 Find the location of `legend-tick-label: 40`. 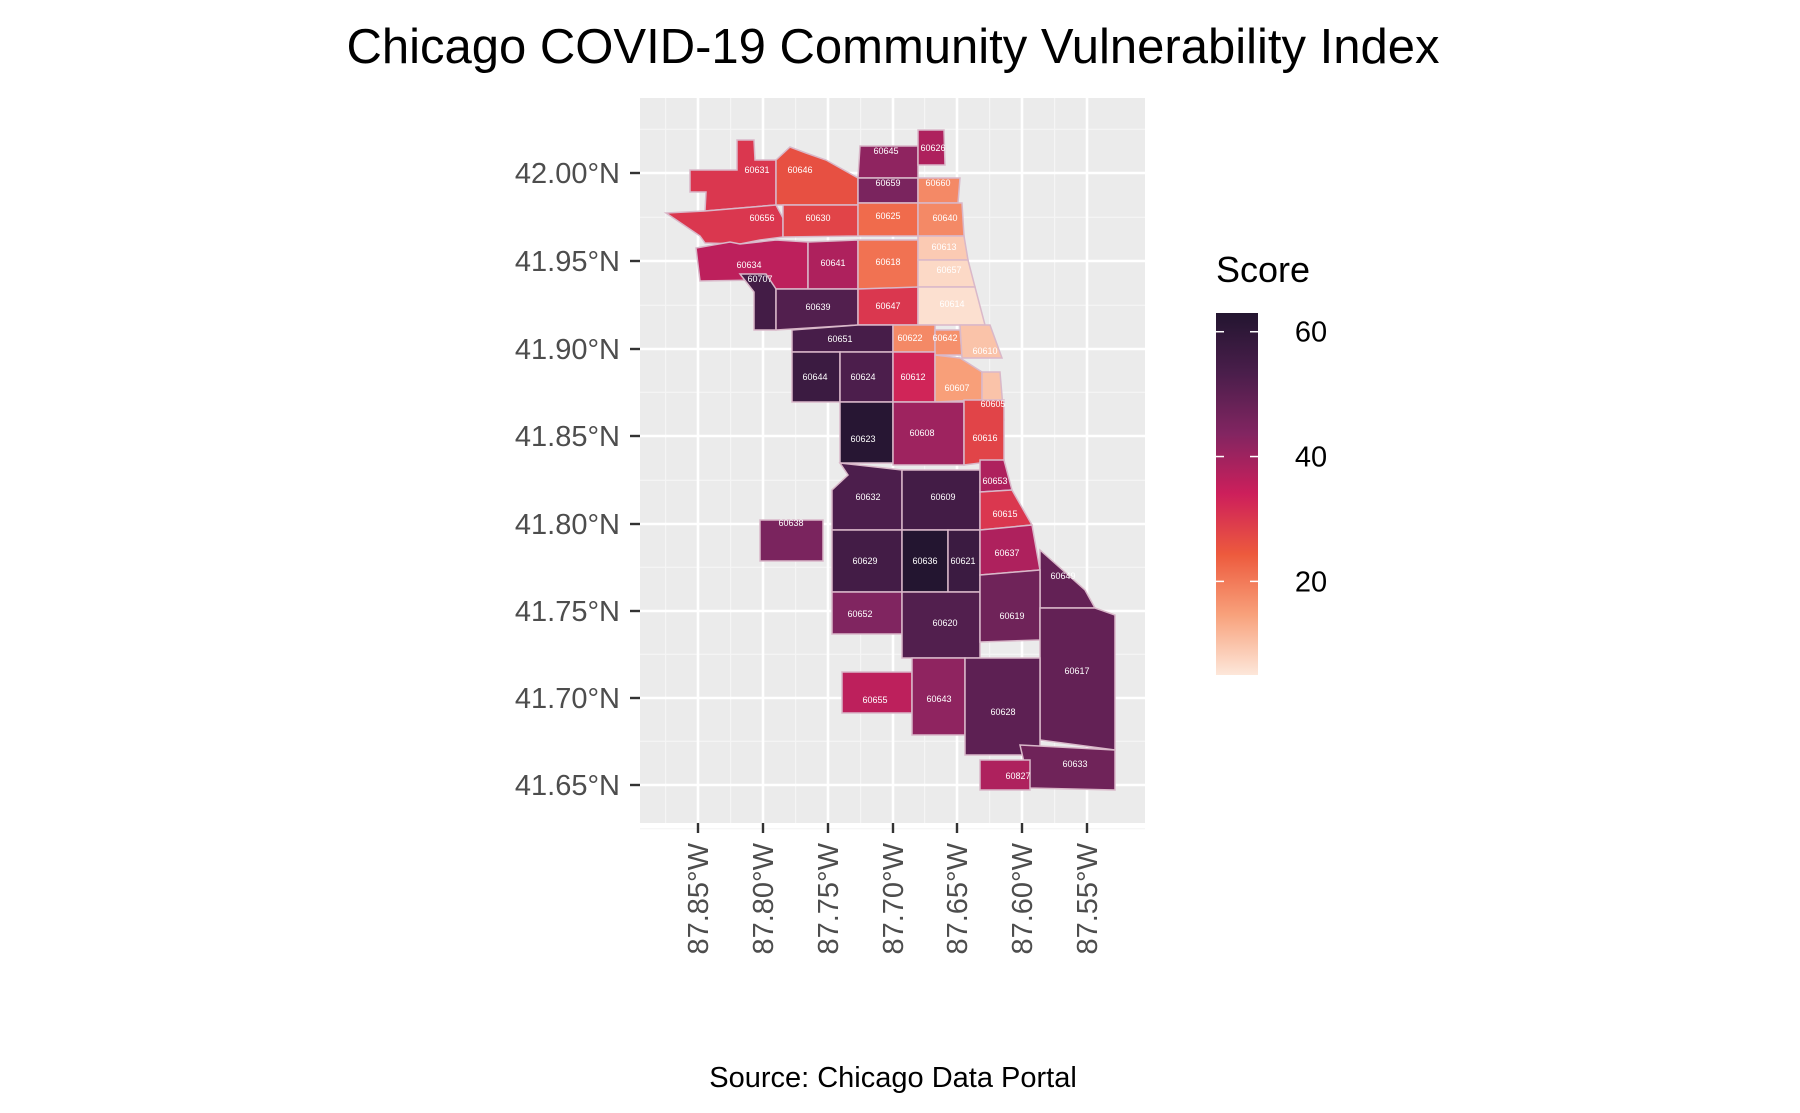

legend-tick-label: 40 is located at coordinates (1311, 458).